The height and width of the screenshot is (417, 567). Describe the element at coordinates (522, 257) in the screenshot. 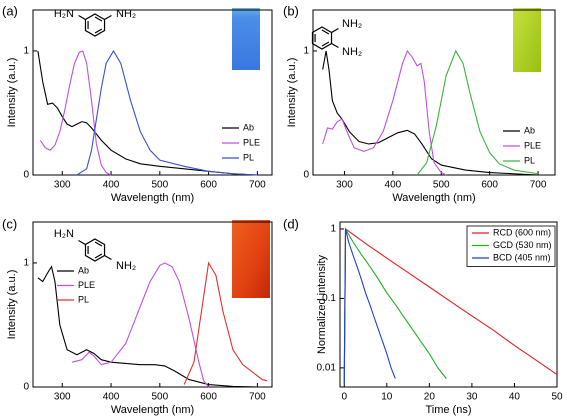

I see `legend-label: BCD (405 nm)` at that location.